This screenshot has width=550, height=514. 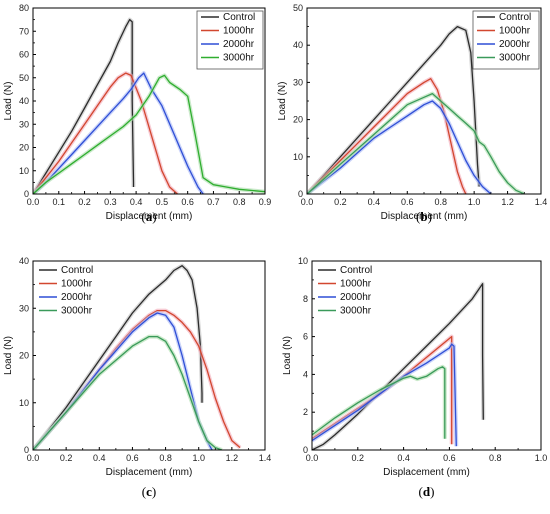 I want to click on y-tick-label: 60, so click(x=24, y=55).